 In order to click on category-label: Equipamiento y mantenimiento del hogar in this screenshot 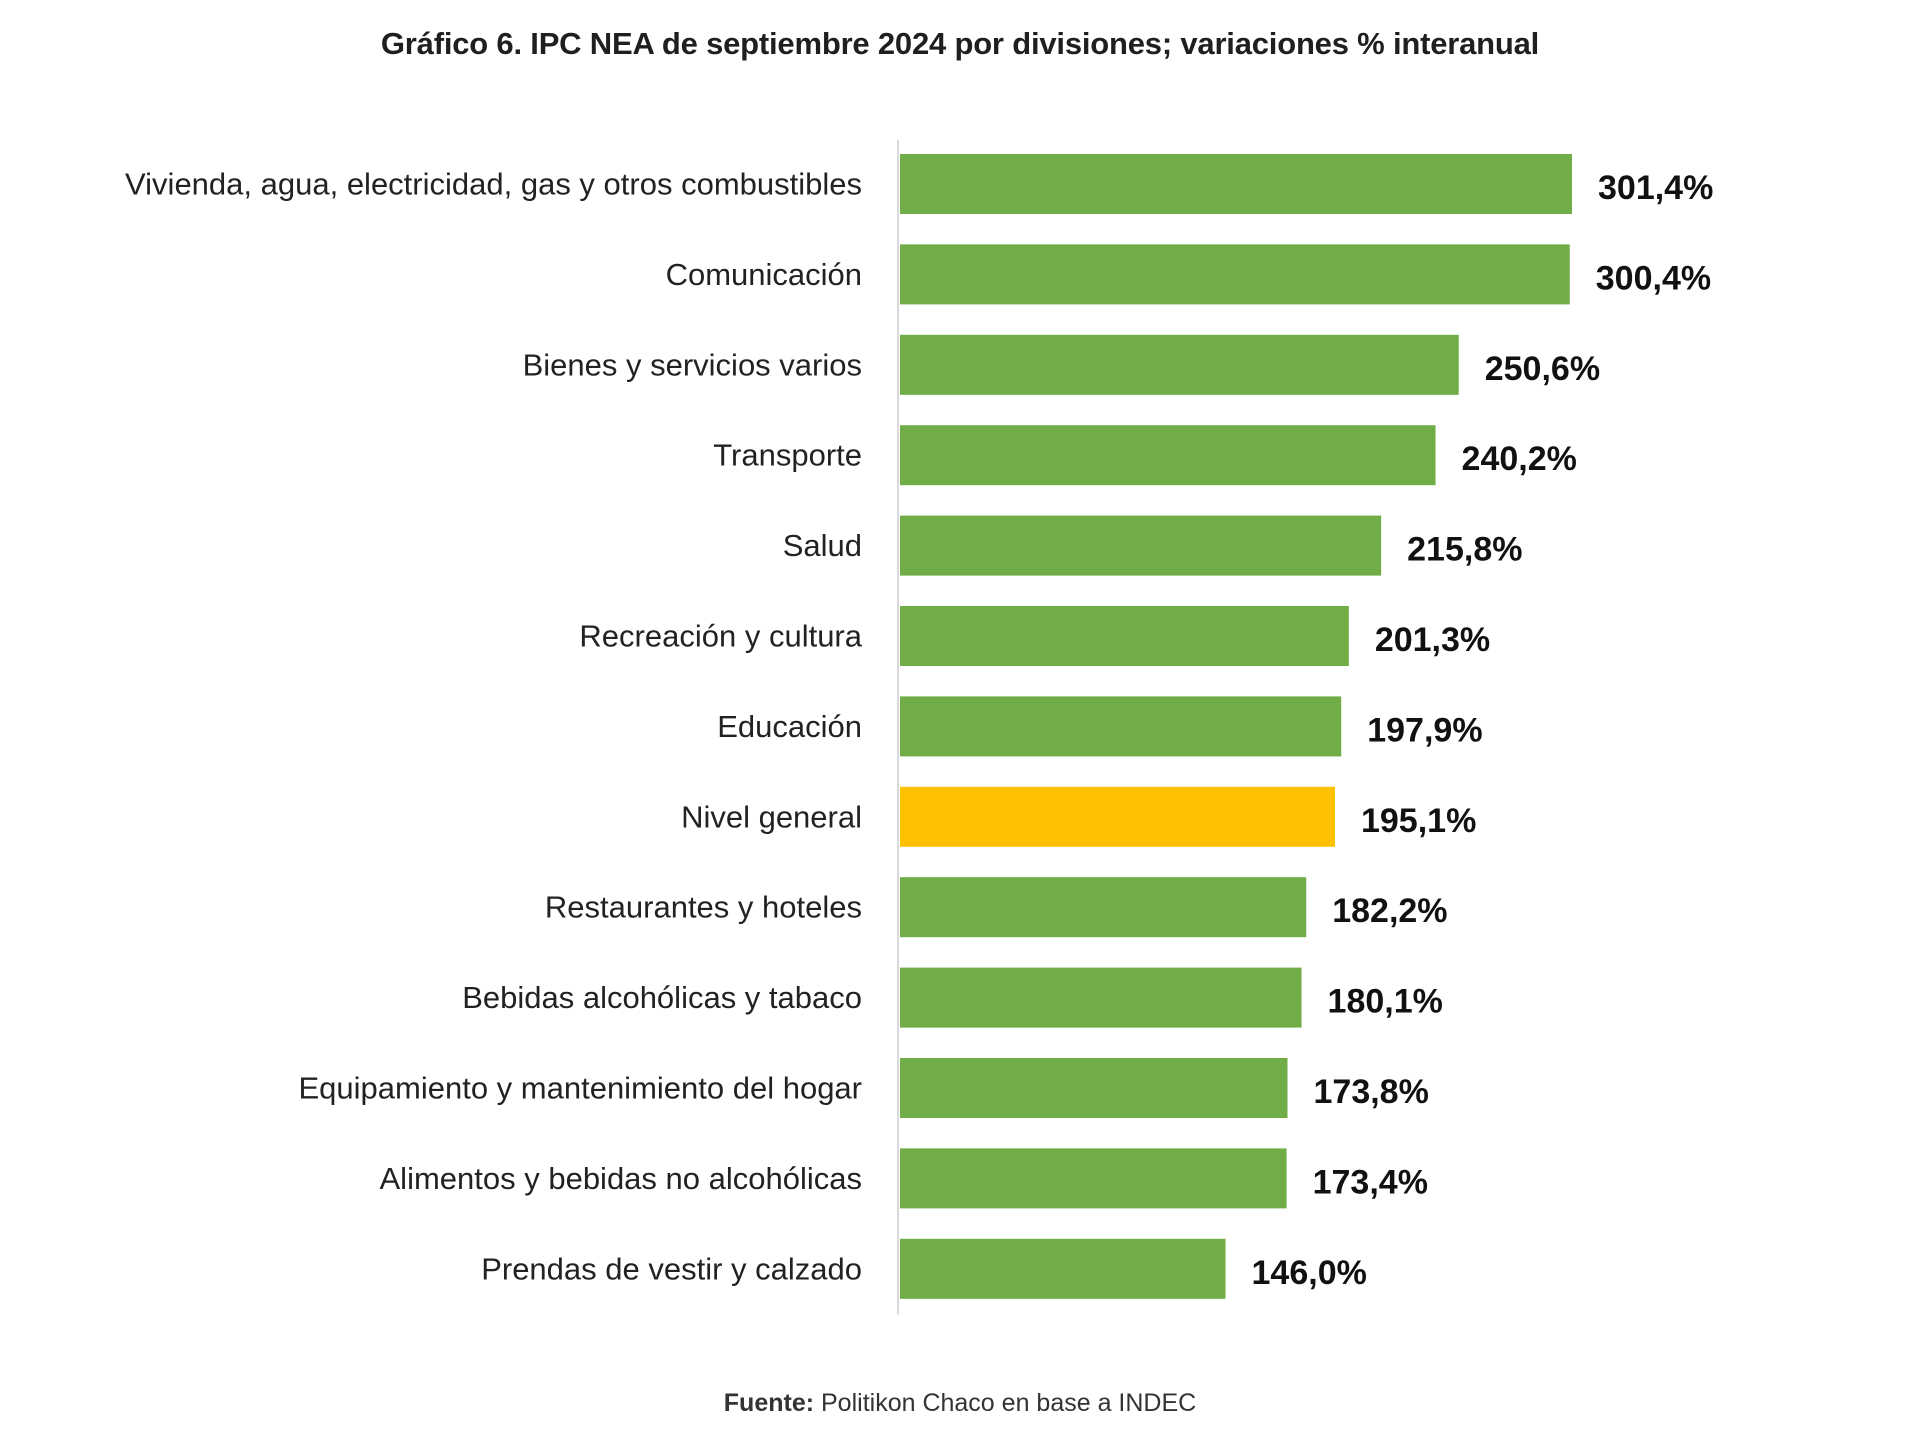, I will do `click(580, 1088)`.